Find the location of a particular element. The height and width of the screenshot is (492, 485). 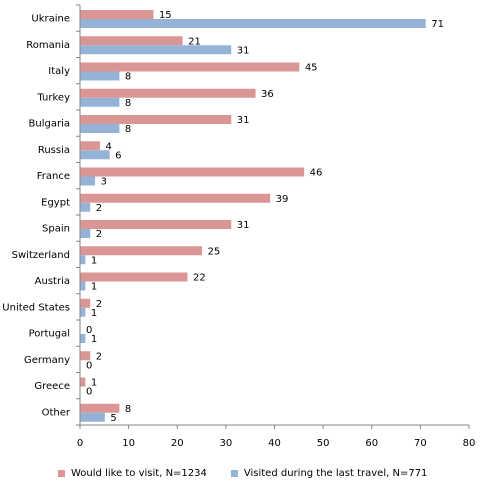

category-label: Bulgaria is located at coordinates (49, 124).